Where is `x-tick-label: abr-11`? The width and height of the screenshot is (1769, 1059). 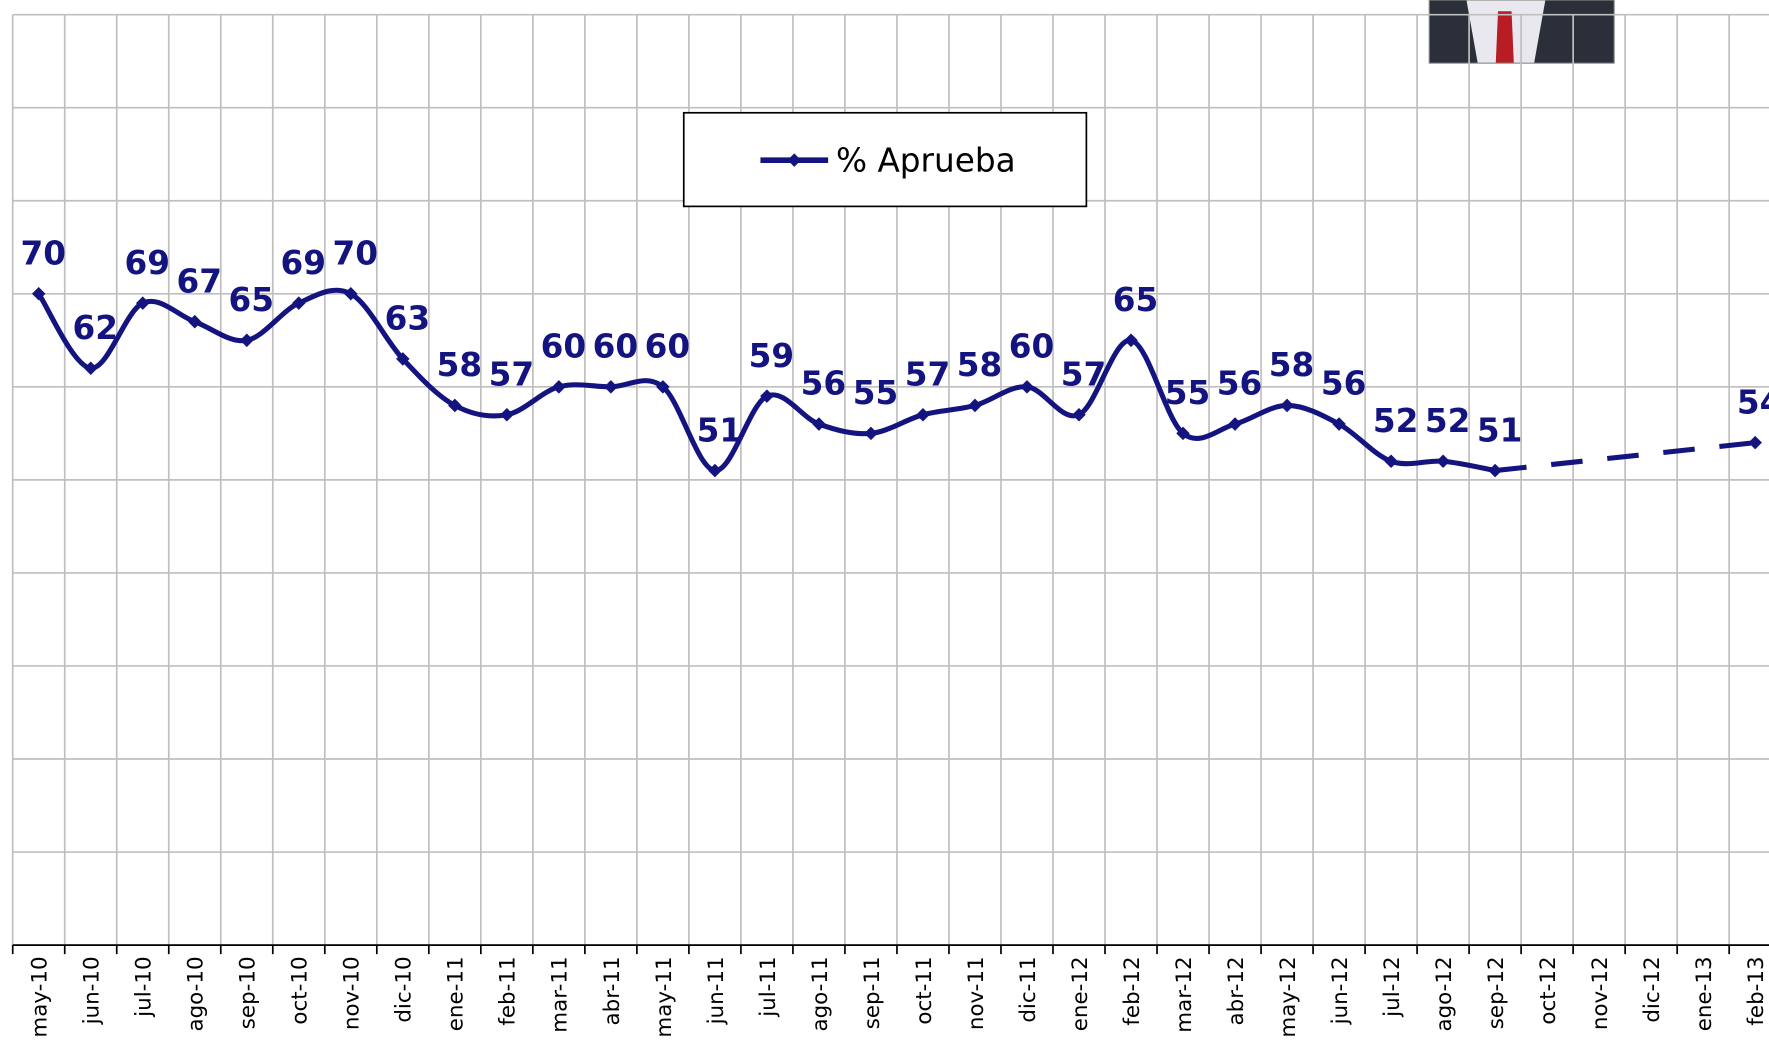 x-tick-label: abr-11 is located at coordinates (612, 990).